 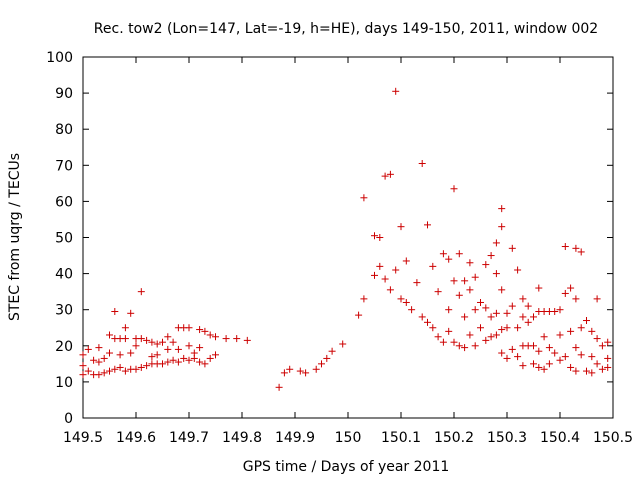 I want to click on x-tick-label: 150.5, so click(x=613, y=438).